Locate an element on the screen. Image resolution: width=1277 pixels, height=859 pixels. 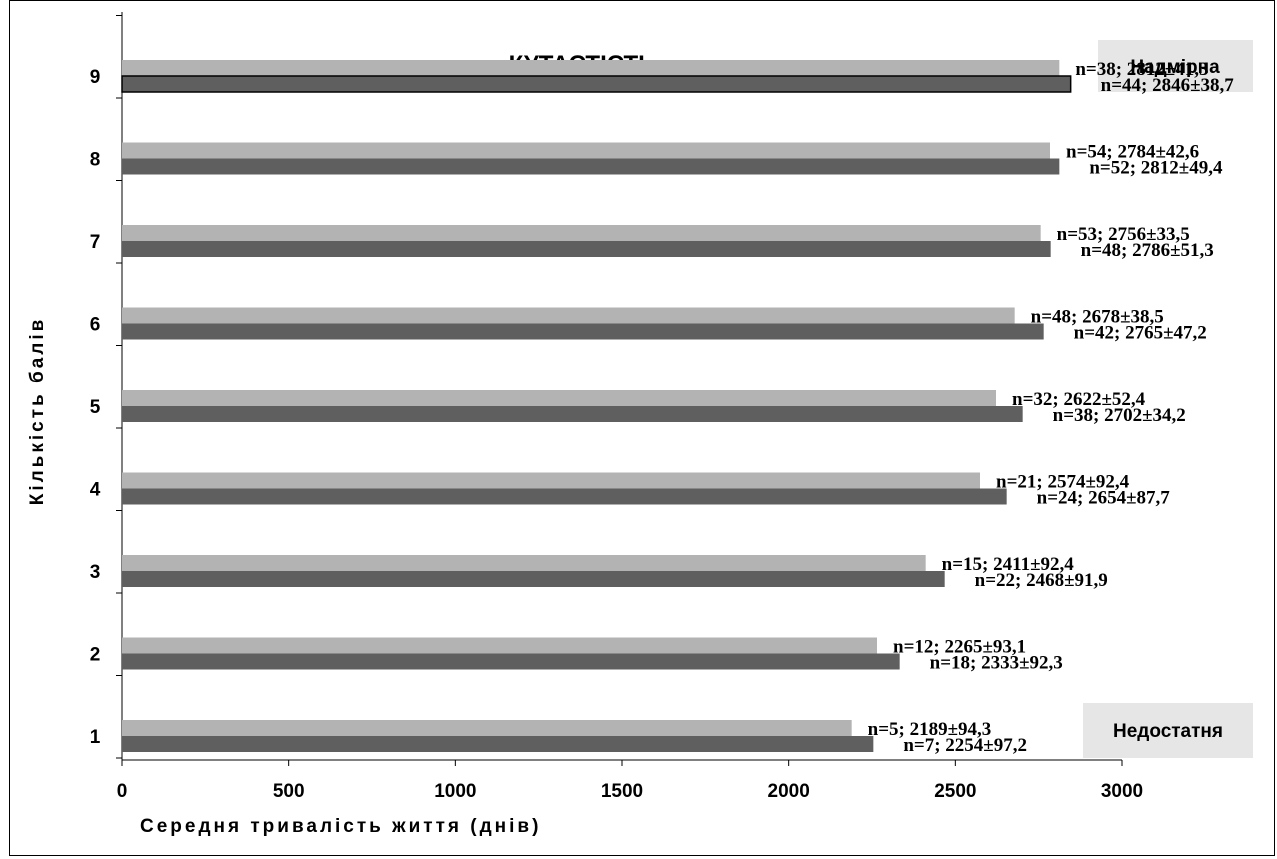
bar-data-label: n=15; 2411±92,4 is located at coordinates (1008, 564).